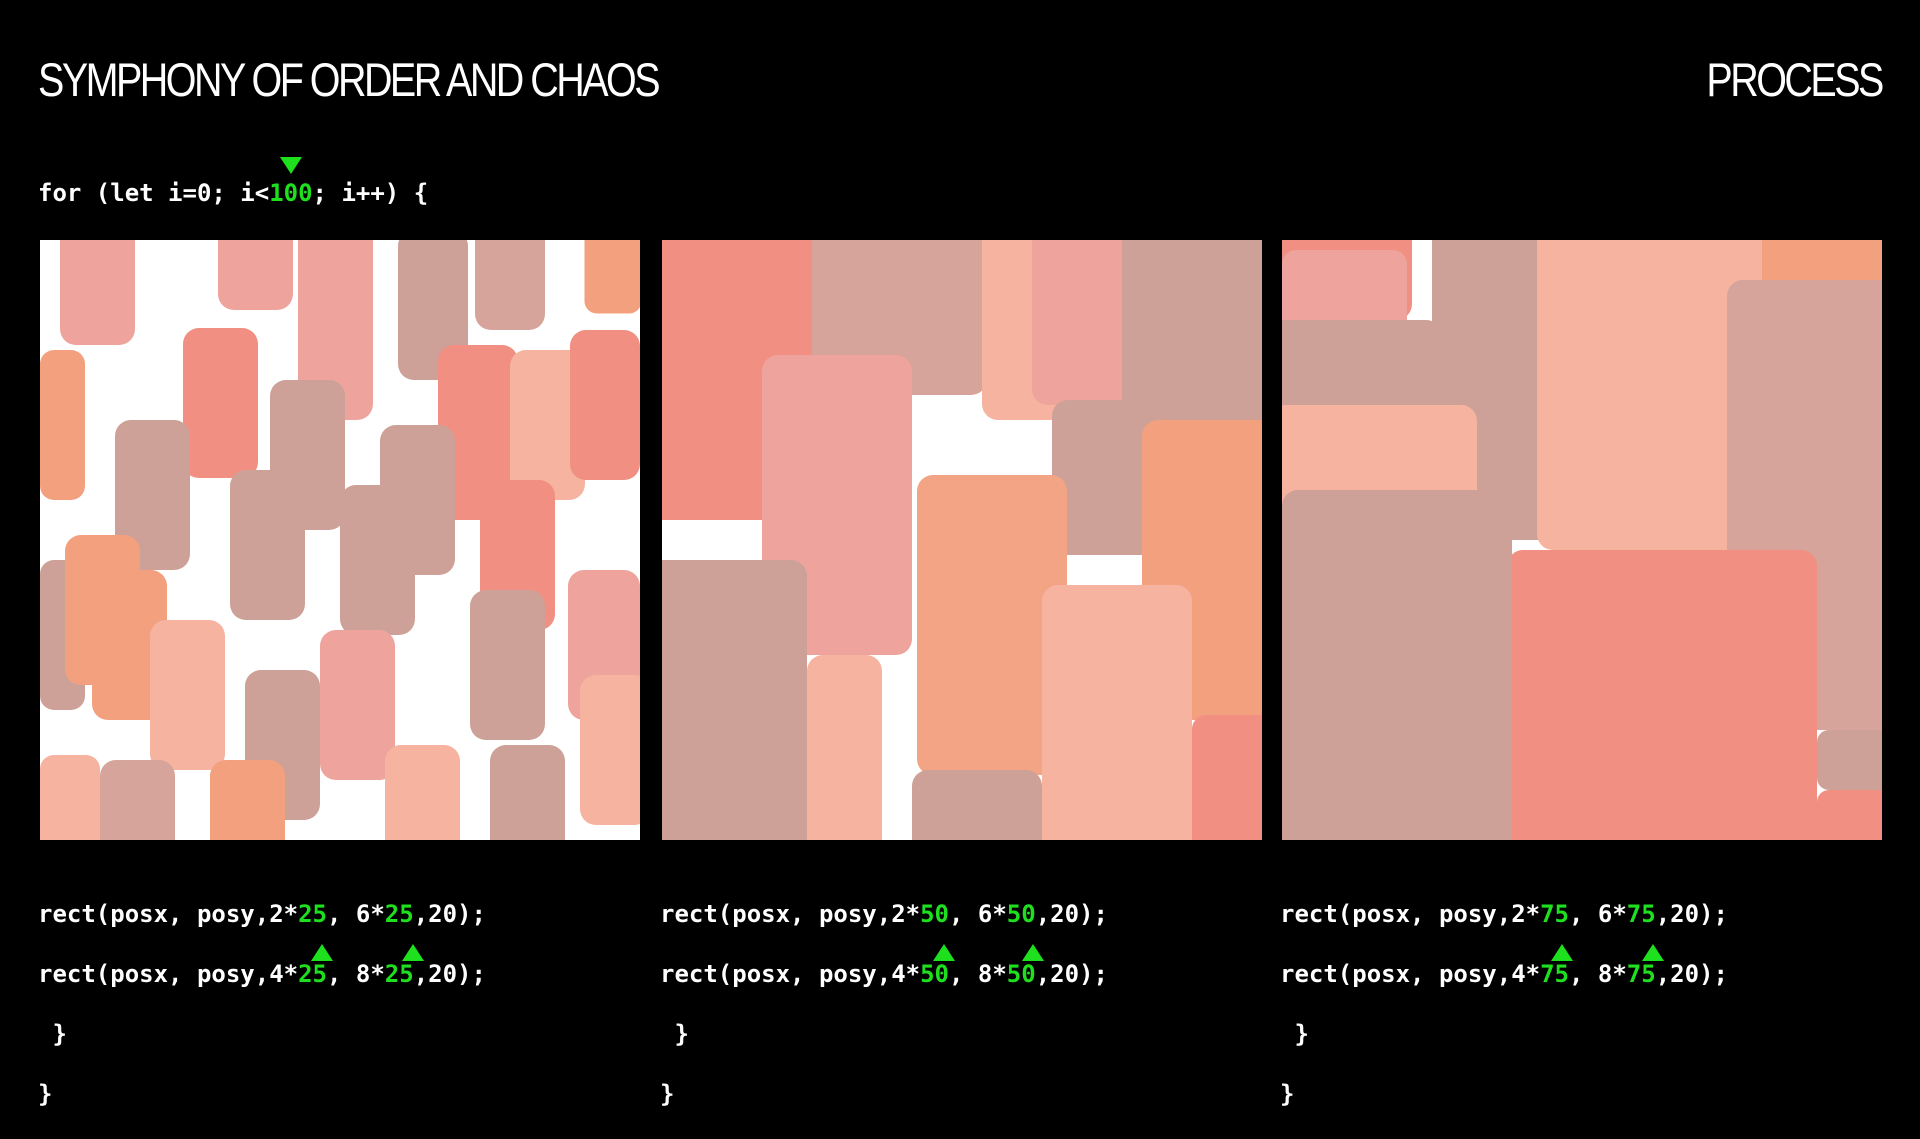  Describe the element at coordinates (291, 165) in the screenshot. I see `loop-marker-triangle` at that location.